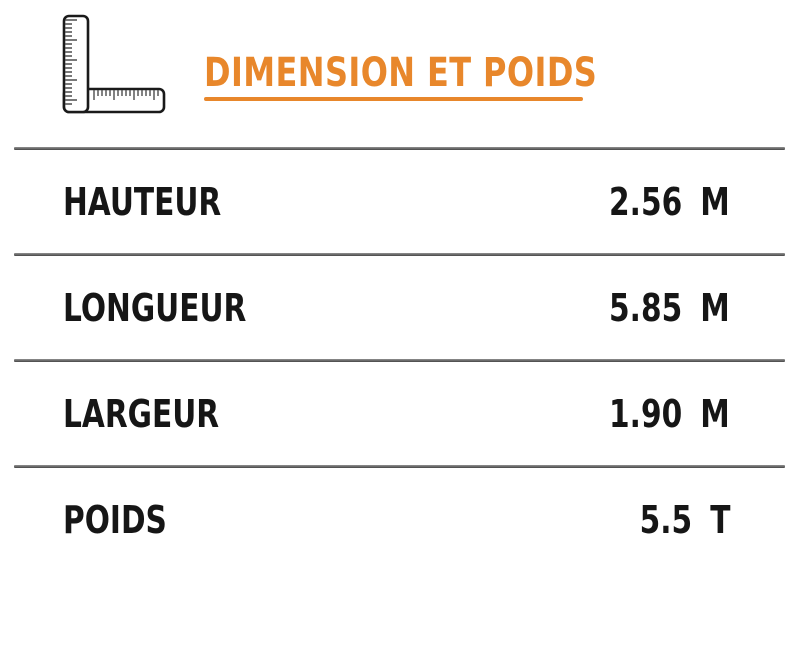 This screenshot has width=799, height=666. I want to click on page-title-block: DIMENSION ET POIDS, so click(450, 76).